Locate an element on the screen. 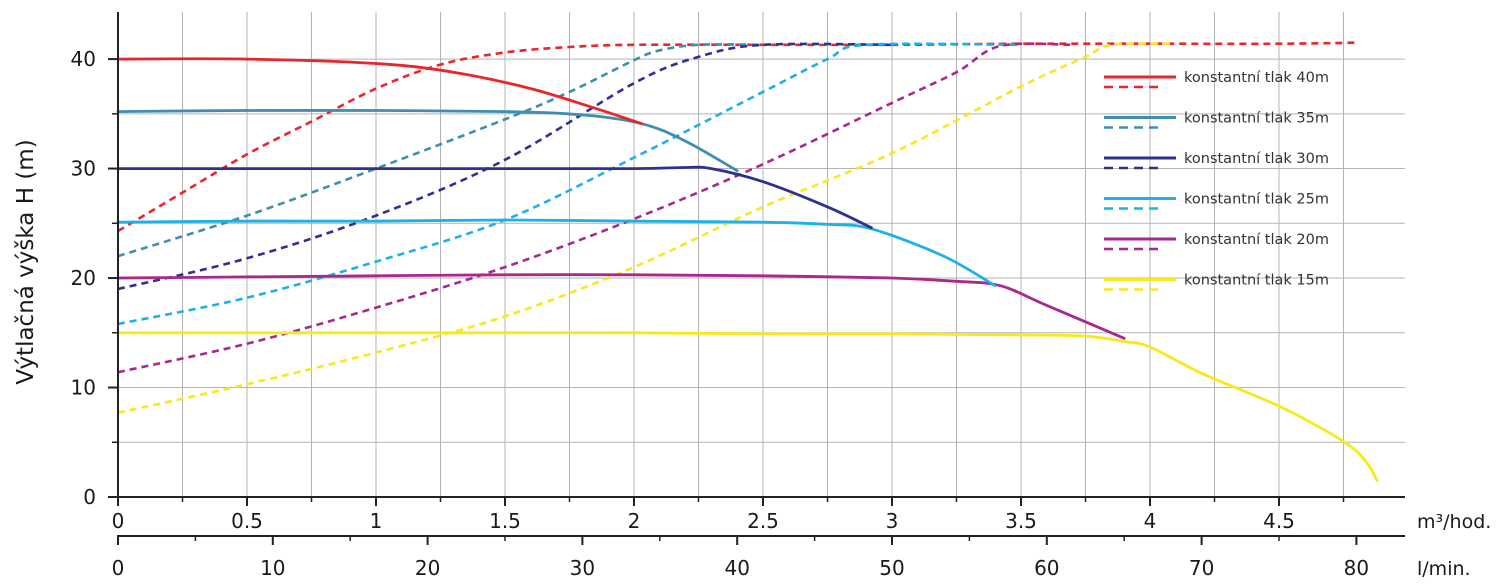 The image size is (1500, 585). x-tick-label-lpm: 20 is located at coordinates (427, 568).